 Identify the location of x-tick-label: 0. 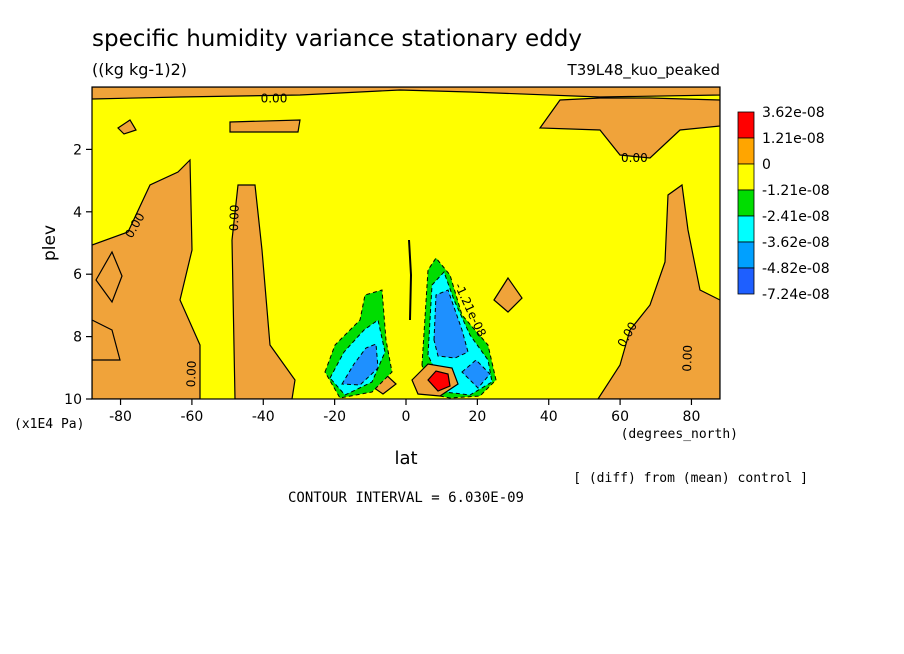
(406, 417).